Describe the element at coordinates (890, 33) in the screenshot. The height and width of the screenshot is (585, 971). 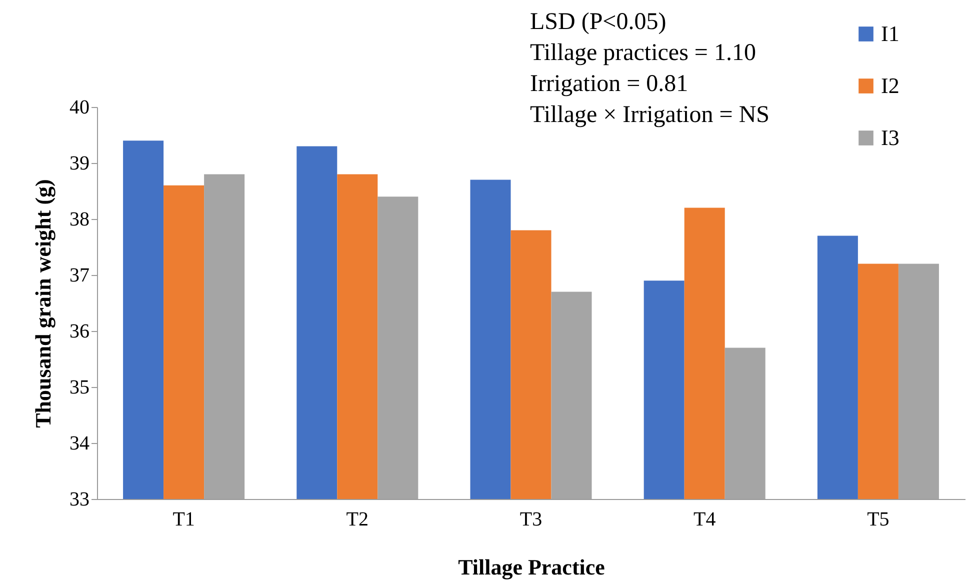
I see `legend-label: I1` at that location.